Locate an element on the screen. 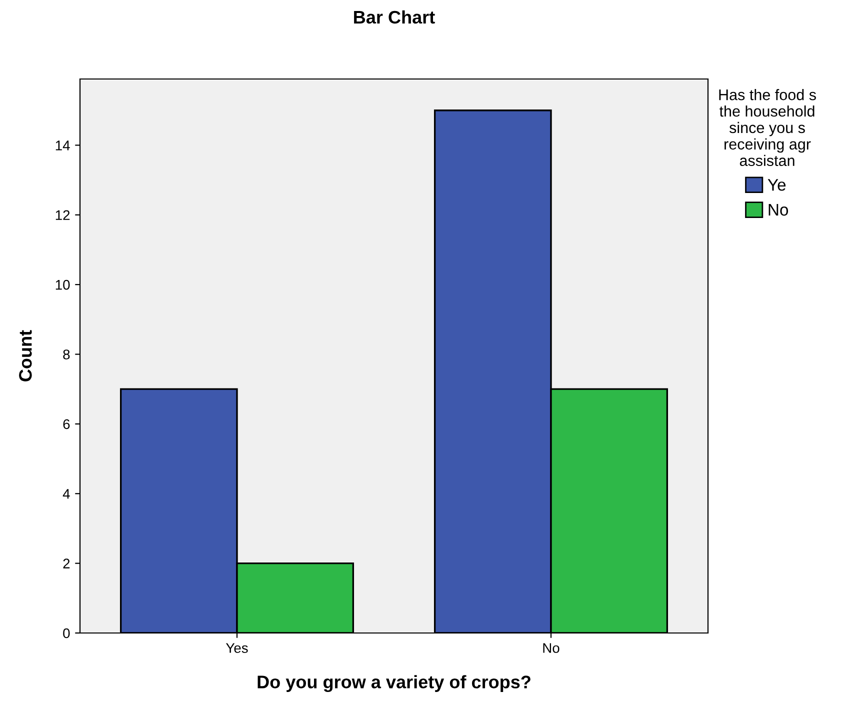  y-tick-label: 4 is located at coordinates (66, 494).